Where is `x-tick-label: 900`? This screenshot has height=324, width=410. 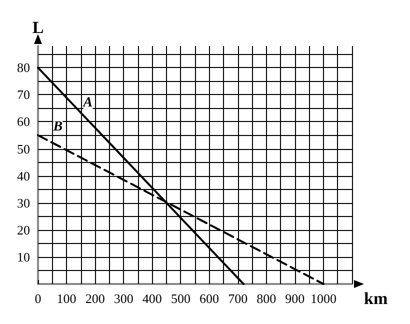
x-tick-label: 900 is located at coordinates (295, 298).